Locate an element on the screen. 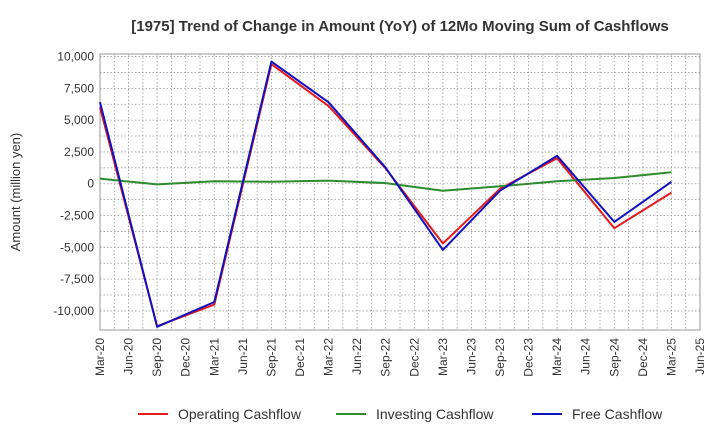  x-tick-label: Mar-23 is located at coordinates (443, 357).